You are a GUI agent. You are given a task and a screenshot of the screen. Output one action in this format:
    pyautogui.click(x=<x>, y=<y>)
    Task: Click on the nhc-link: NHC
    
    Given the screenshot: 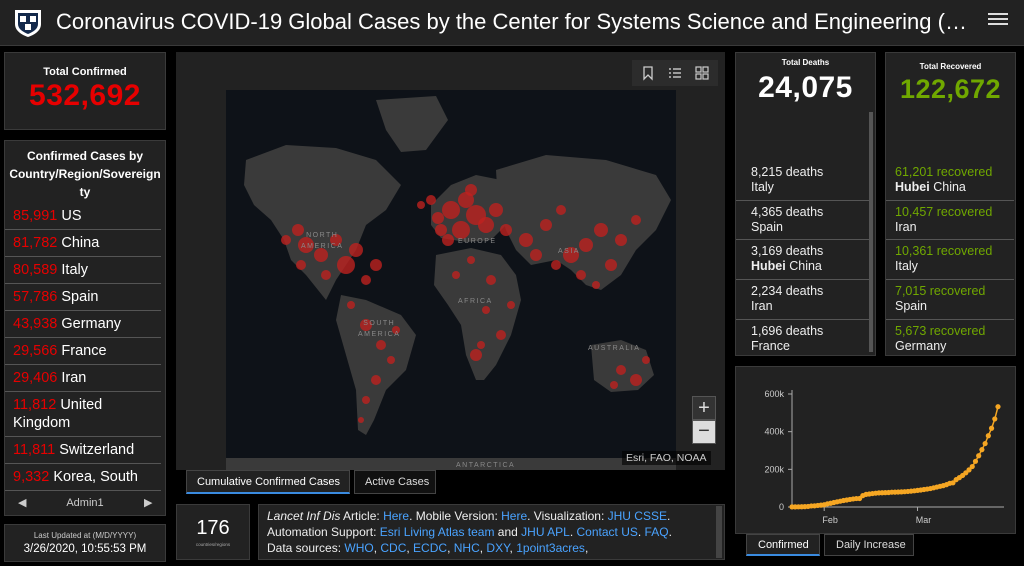 What is the action you would take?
    pyautogui.click(x=466, y=548)
    